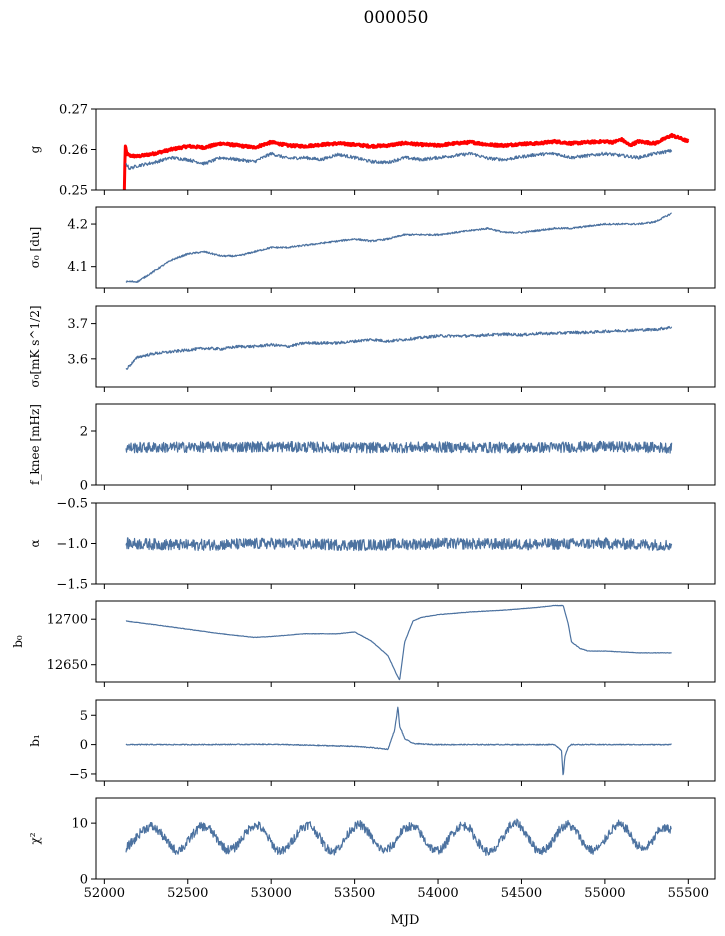 This screenshot has width=725, height=936. I want to click on y-axis-label: σ₀[mK s^1/2], so click(35, 346).